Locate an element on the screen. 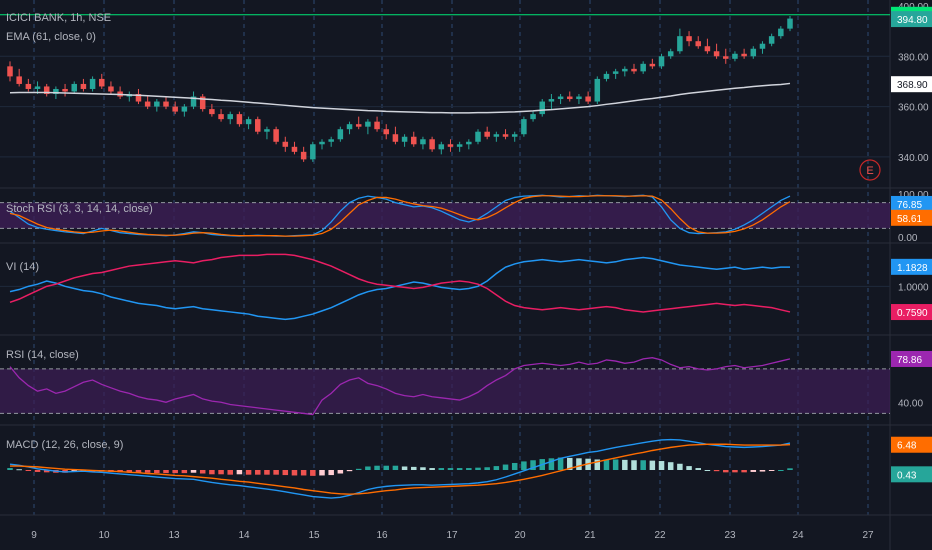  rsi-panel is located at coordinates (445, 386).